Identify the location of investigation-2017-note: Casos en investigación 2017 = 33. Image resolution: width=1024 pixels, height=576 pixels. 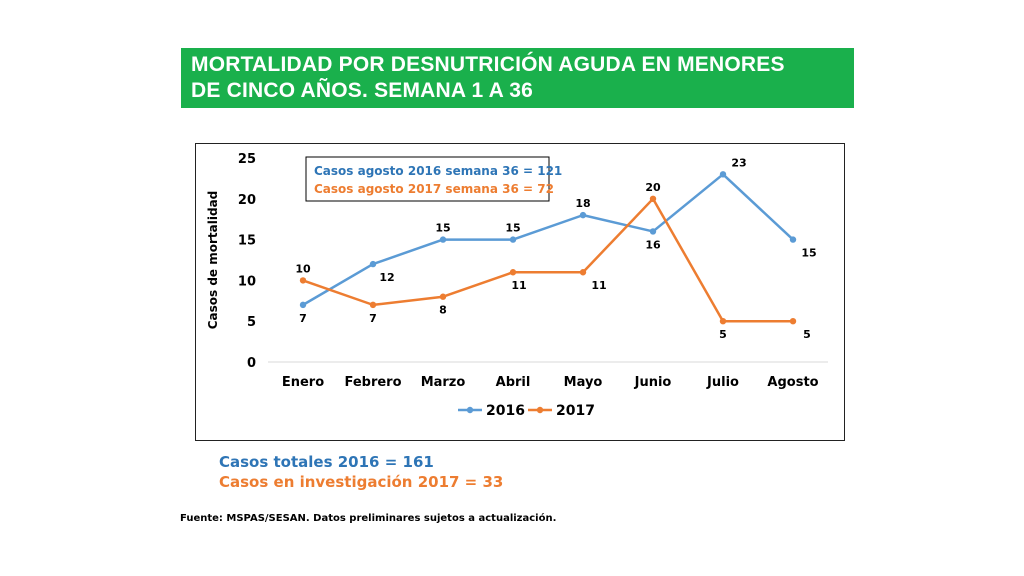
(361, 482).